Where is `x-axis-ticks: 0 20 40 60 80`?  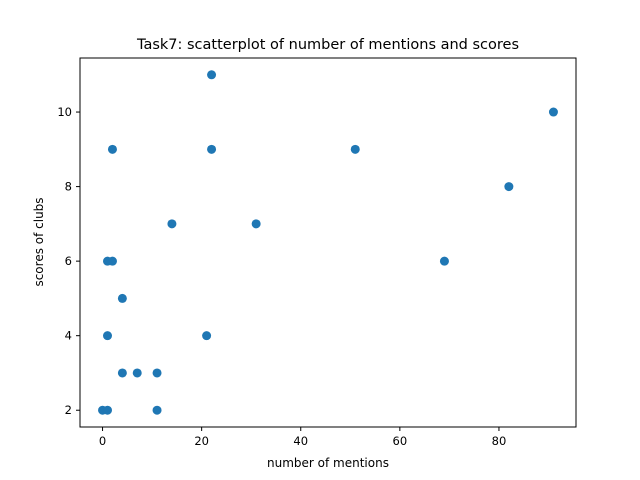
x-axis-ticks: 0 20 40 60 80 is located at coordinates (302, 437).